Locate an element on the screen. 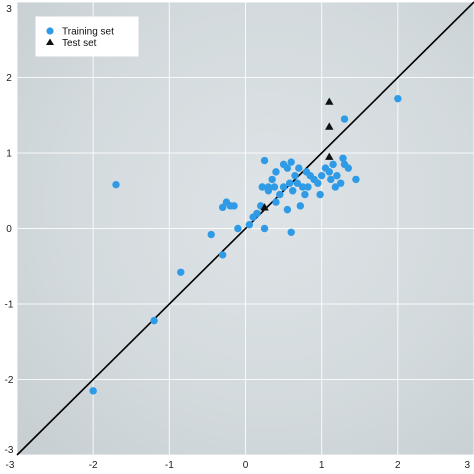  legend: Training set Test set is located at coordinates (87, 36).